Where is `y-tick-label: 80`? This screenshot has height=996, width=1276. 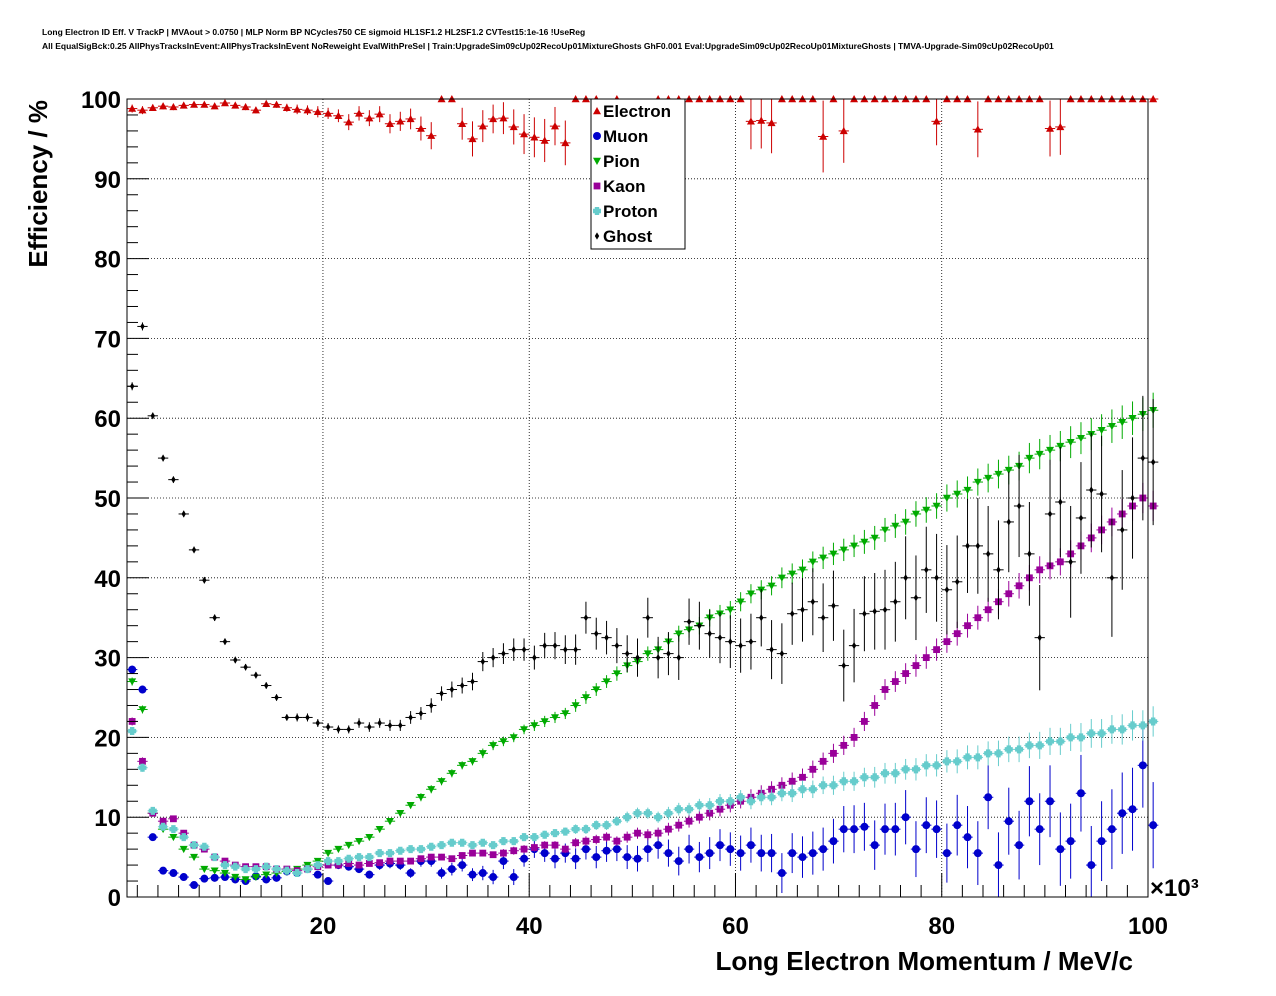 y-tick-label: 80 is located at coordinates (107, 260).